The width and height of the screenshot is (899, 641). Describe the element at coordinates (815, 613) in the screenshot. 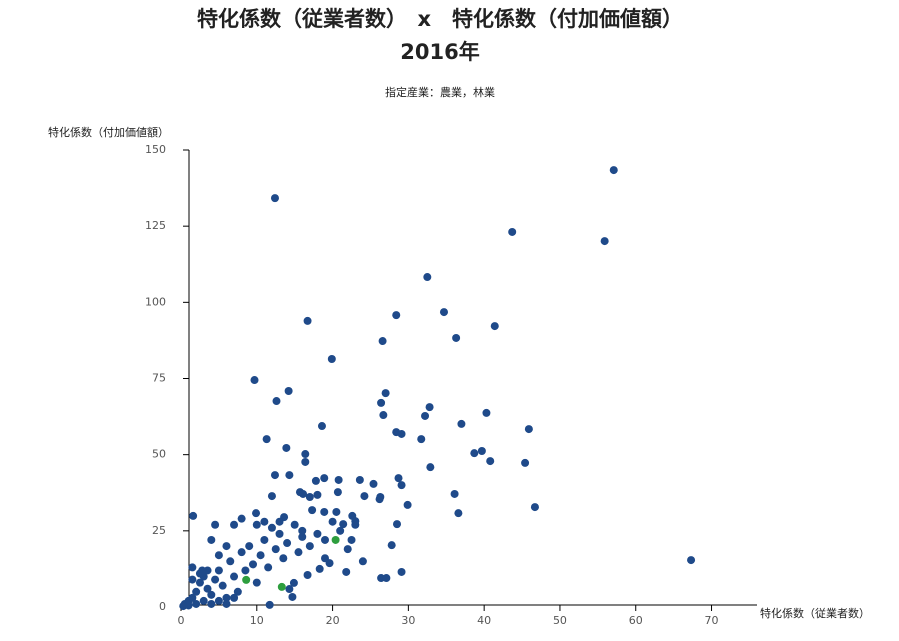

I see `x-axis-label: 特化係数（従業者数）` at that location.